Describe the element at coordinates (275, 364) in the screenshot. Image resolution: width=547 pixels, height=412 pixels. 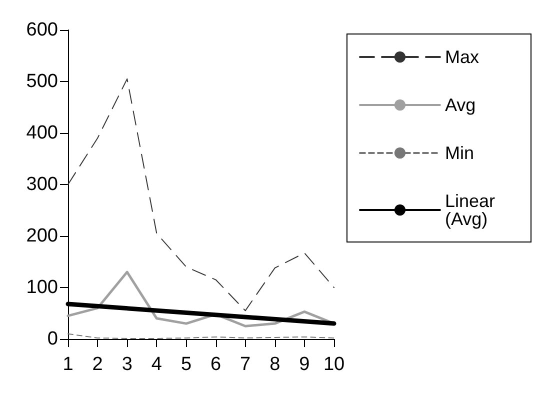
I see `x-tick-label: 8` at that location.